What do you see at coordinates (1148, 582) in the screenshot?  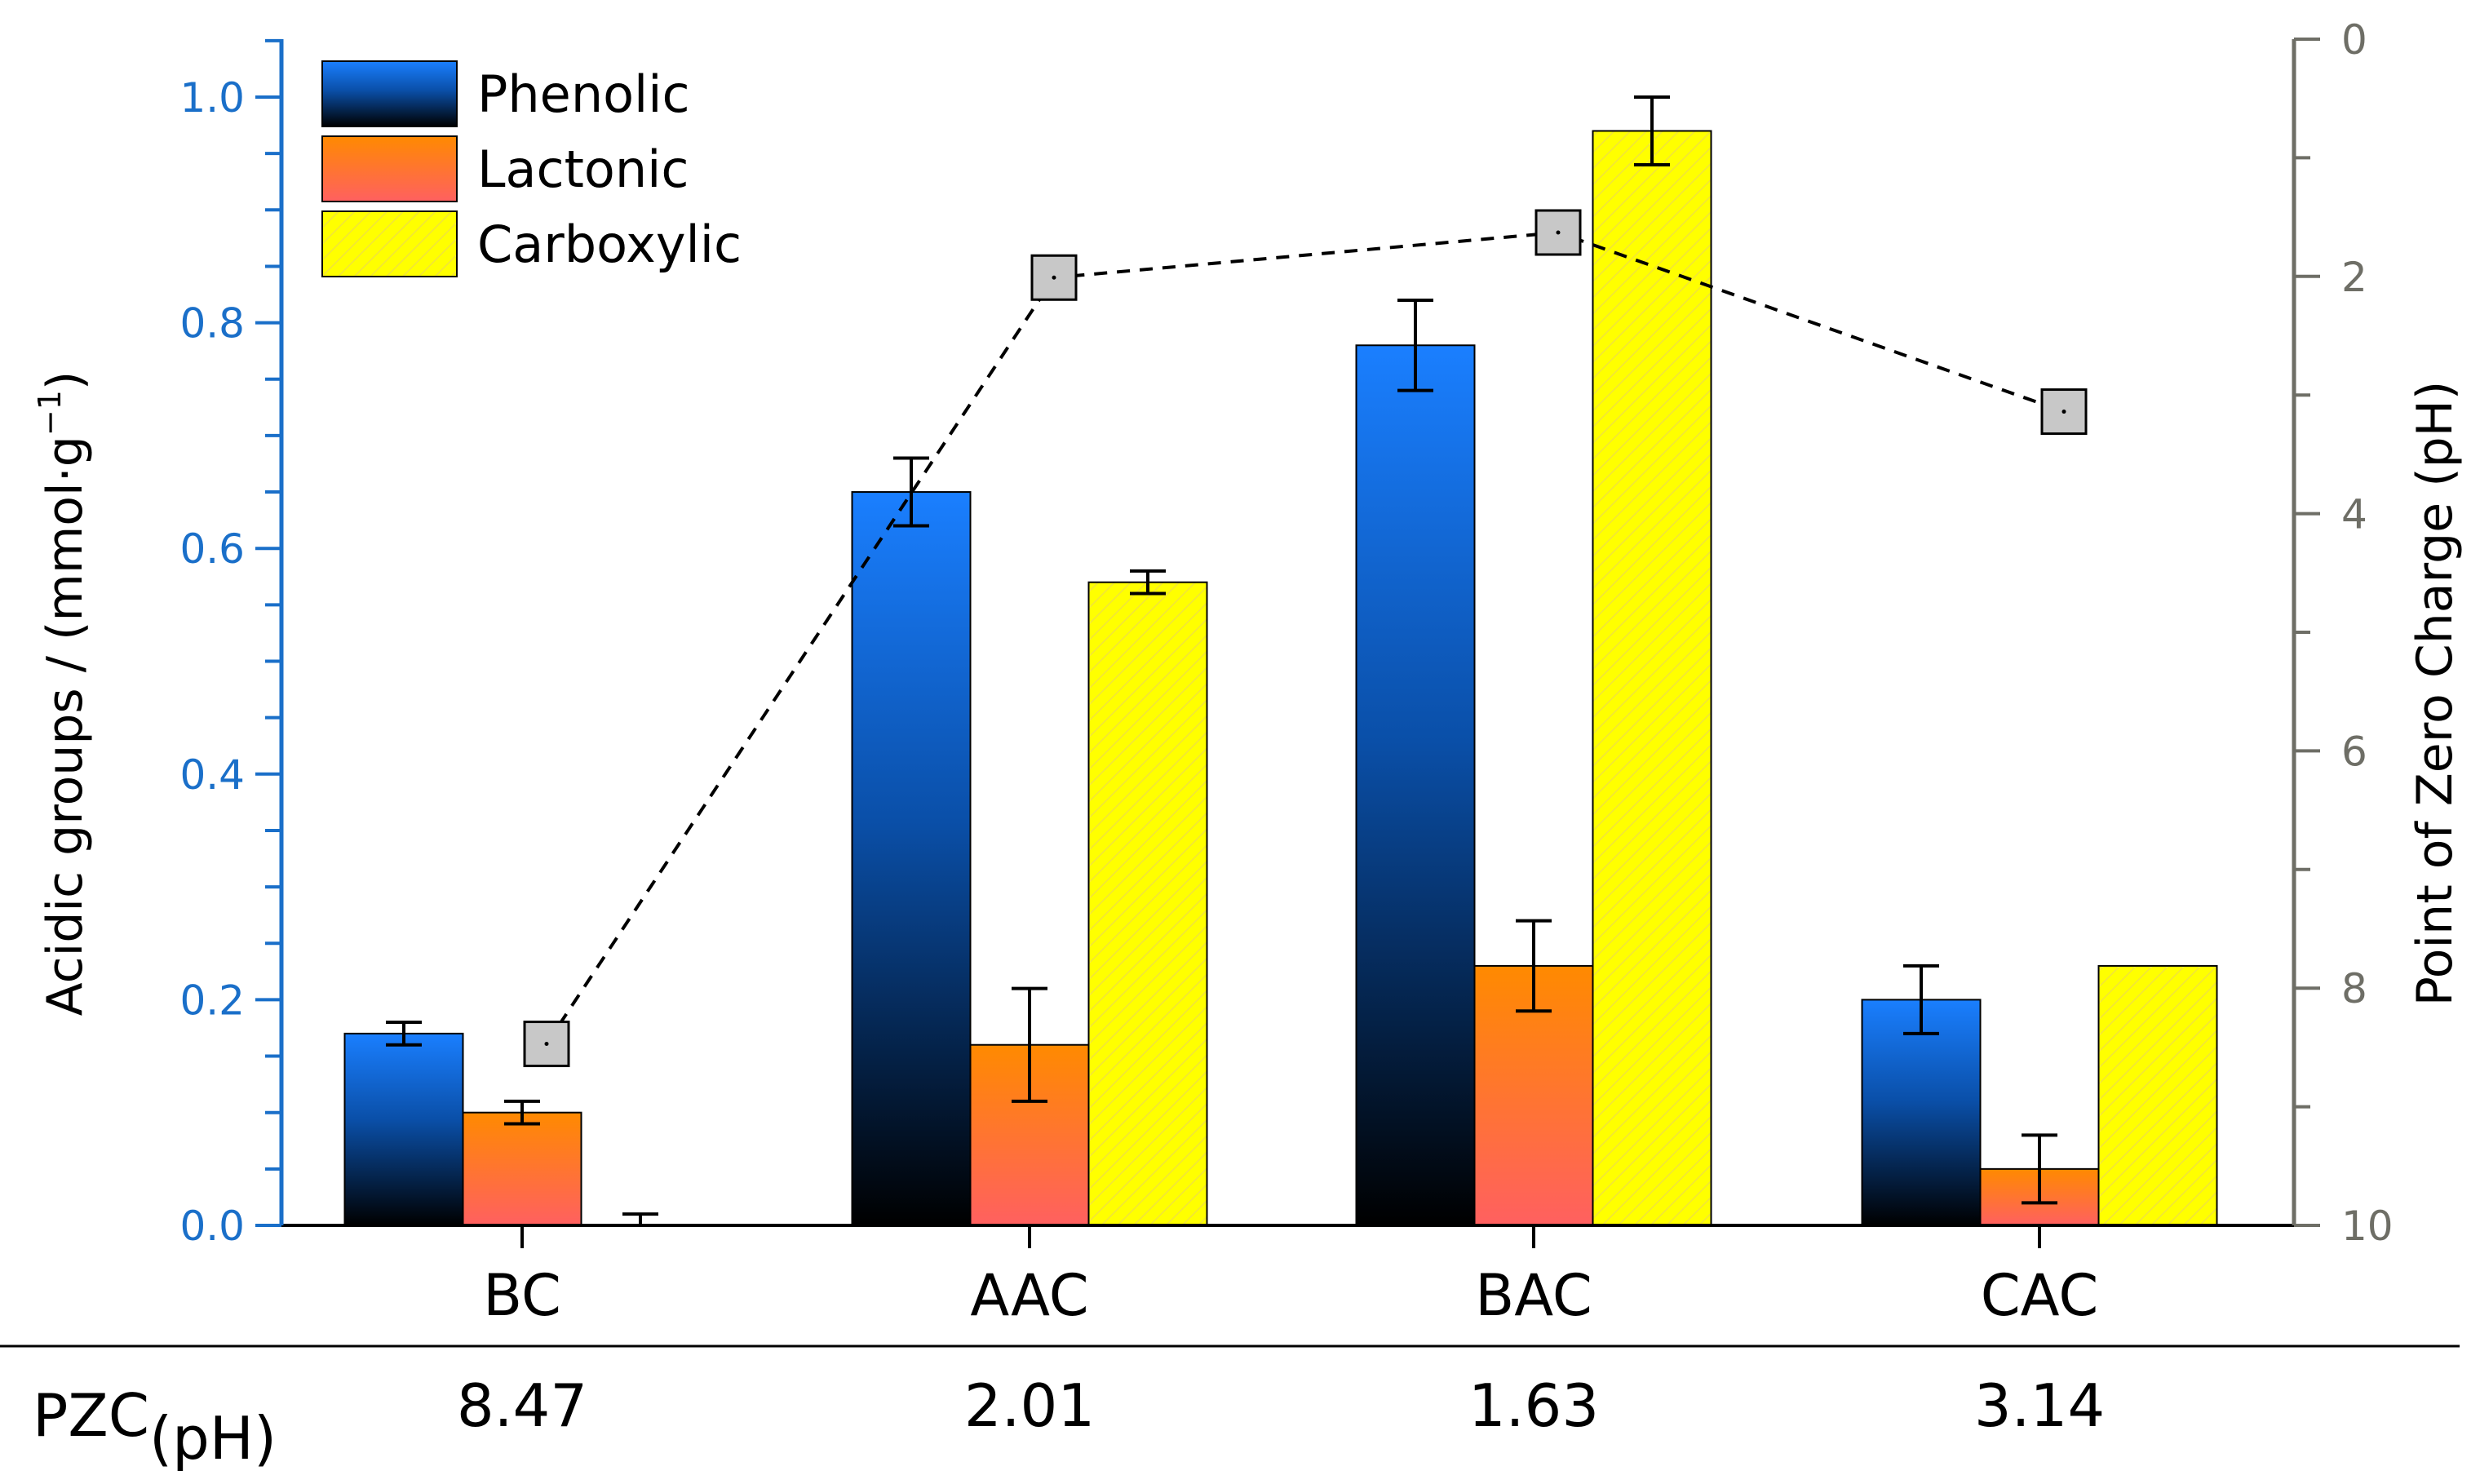 I see `error-bar-carboxylic-aac` at bounding box center [1148, 582].